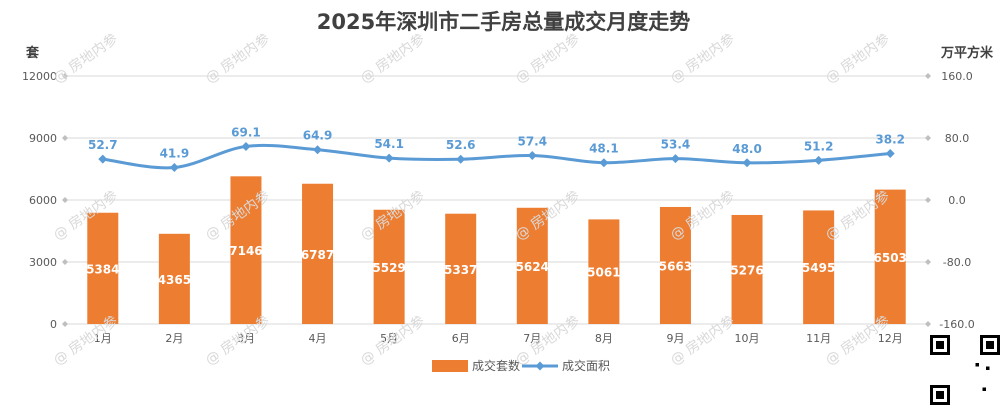 This screenshot has width=1007, height=411. Describe the element at coordinates (389, 338) in the screenshot. I see `x-tick-label: 5月` at that location.